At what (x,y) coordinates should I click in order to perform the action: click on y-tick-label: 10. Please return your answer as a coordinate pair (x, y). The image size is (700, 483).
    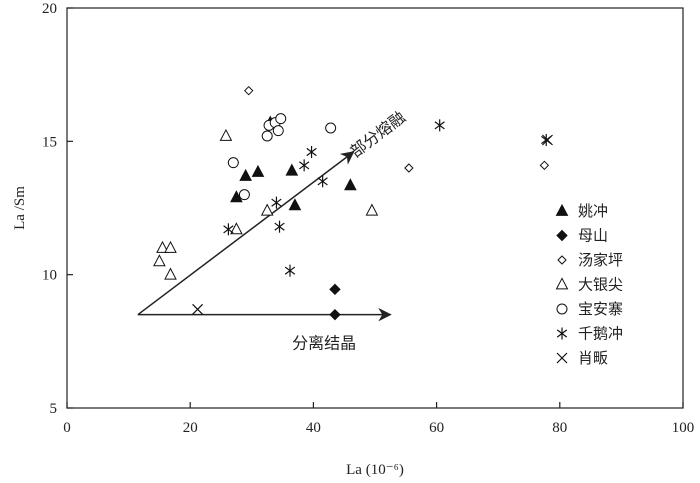
    Looking at the image, I should click on (49, 276).